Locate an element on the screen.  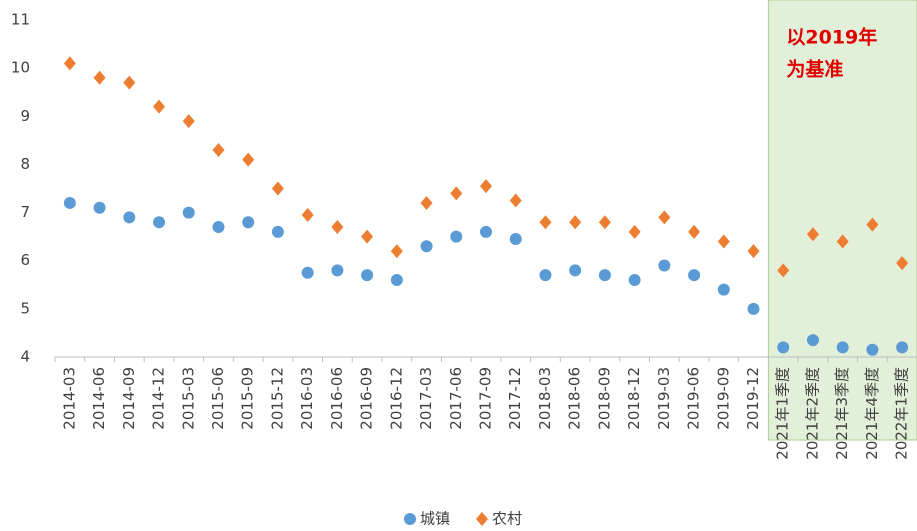
x-tick-label: 2018-06 is located at coordinates (575, 398).